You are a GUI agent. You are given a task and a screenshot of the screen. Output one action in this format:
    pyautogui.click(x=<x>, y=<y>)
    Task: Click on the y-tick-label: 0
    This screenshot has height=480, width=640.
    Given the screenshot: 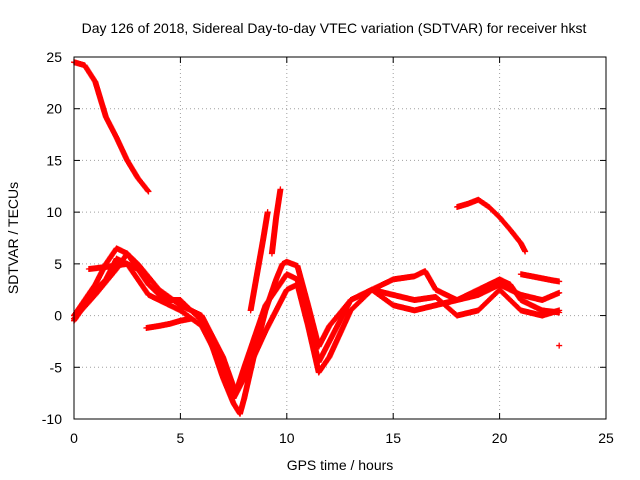 What is the action you would take?
    pyautogui.click(x=58, y=316)
    